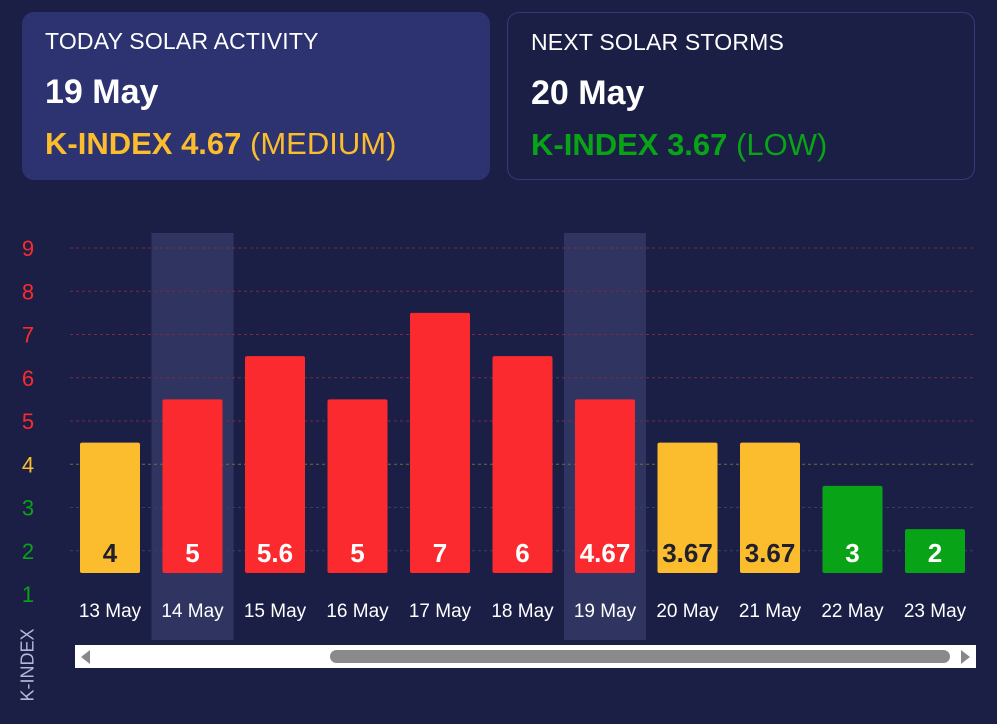  What do you see at coordinates (357, 611) in the screenshot?
I see `x-tick-label: 16 May` at bounding box center [357, 611].